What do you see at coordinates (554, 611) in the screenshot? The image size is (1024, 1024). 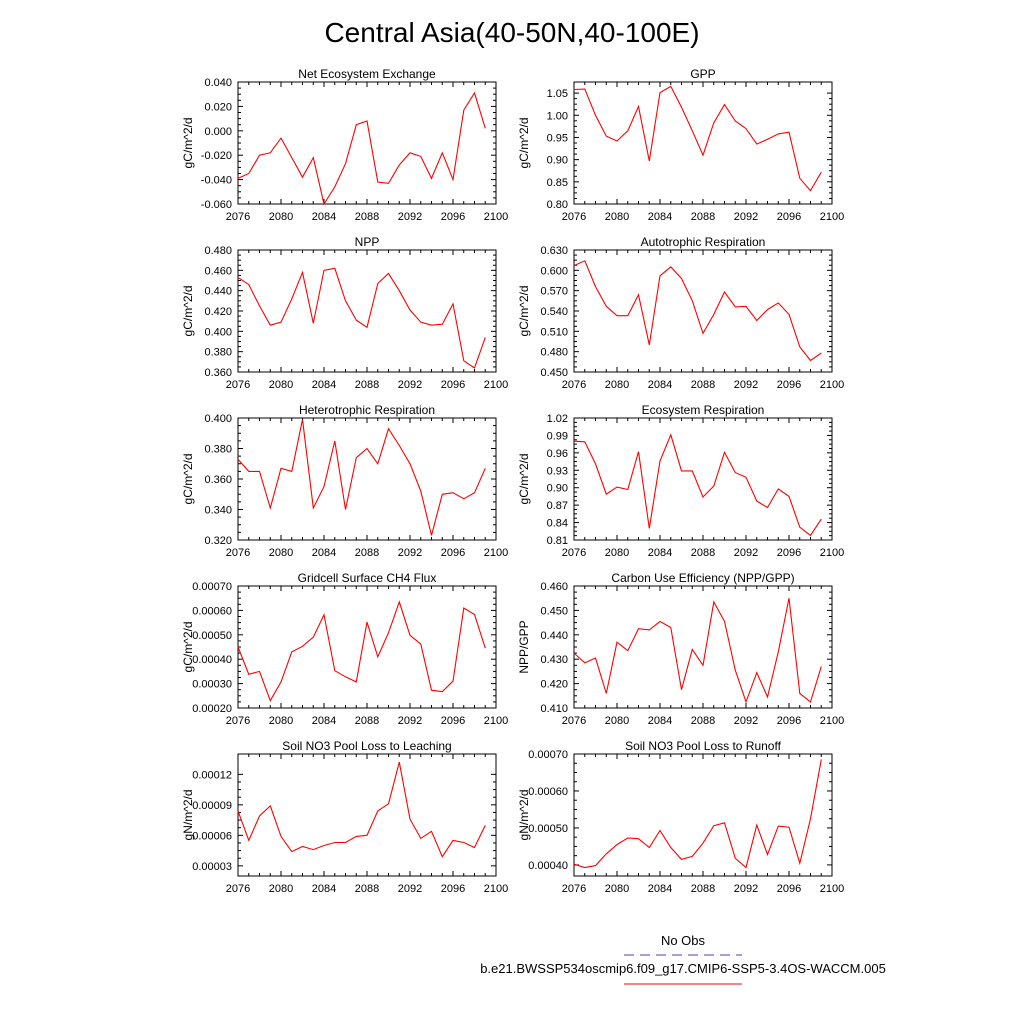 I see `y-tick-label: 0.450` at bounding box center [554, 611].